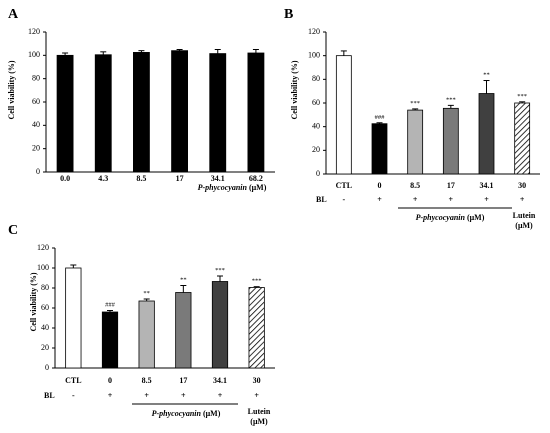  What do you see at coordinates (43, 247) in the screenshot?
I see `y-tick-label-c: 120` at bounding box center [43, 247].